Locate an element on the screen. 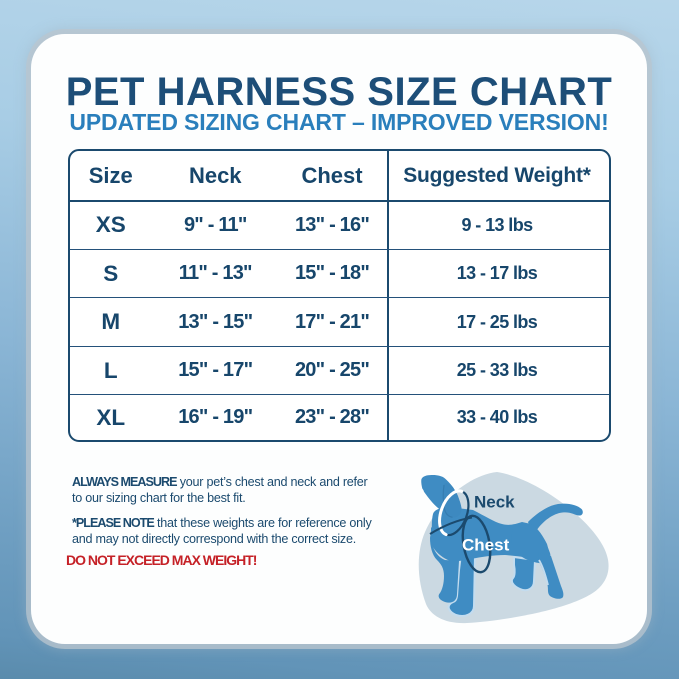  svg-text: Neck is located at coordinates (494, 502).